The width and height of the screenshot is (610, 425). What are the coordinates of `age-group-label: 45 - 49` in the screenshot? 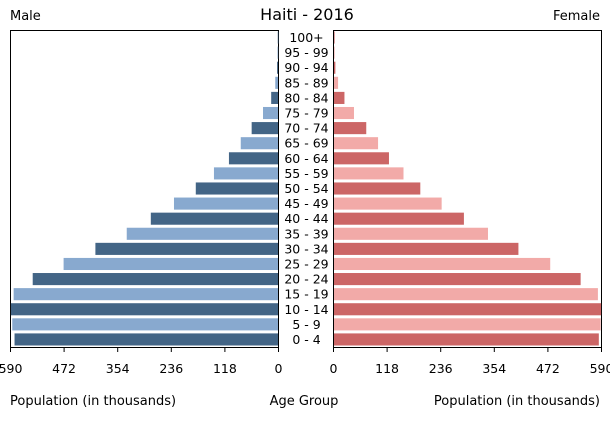 It's located at (306, 203).